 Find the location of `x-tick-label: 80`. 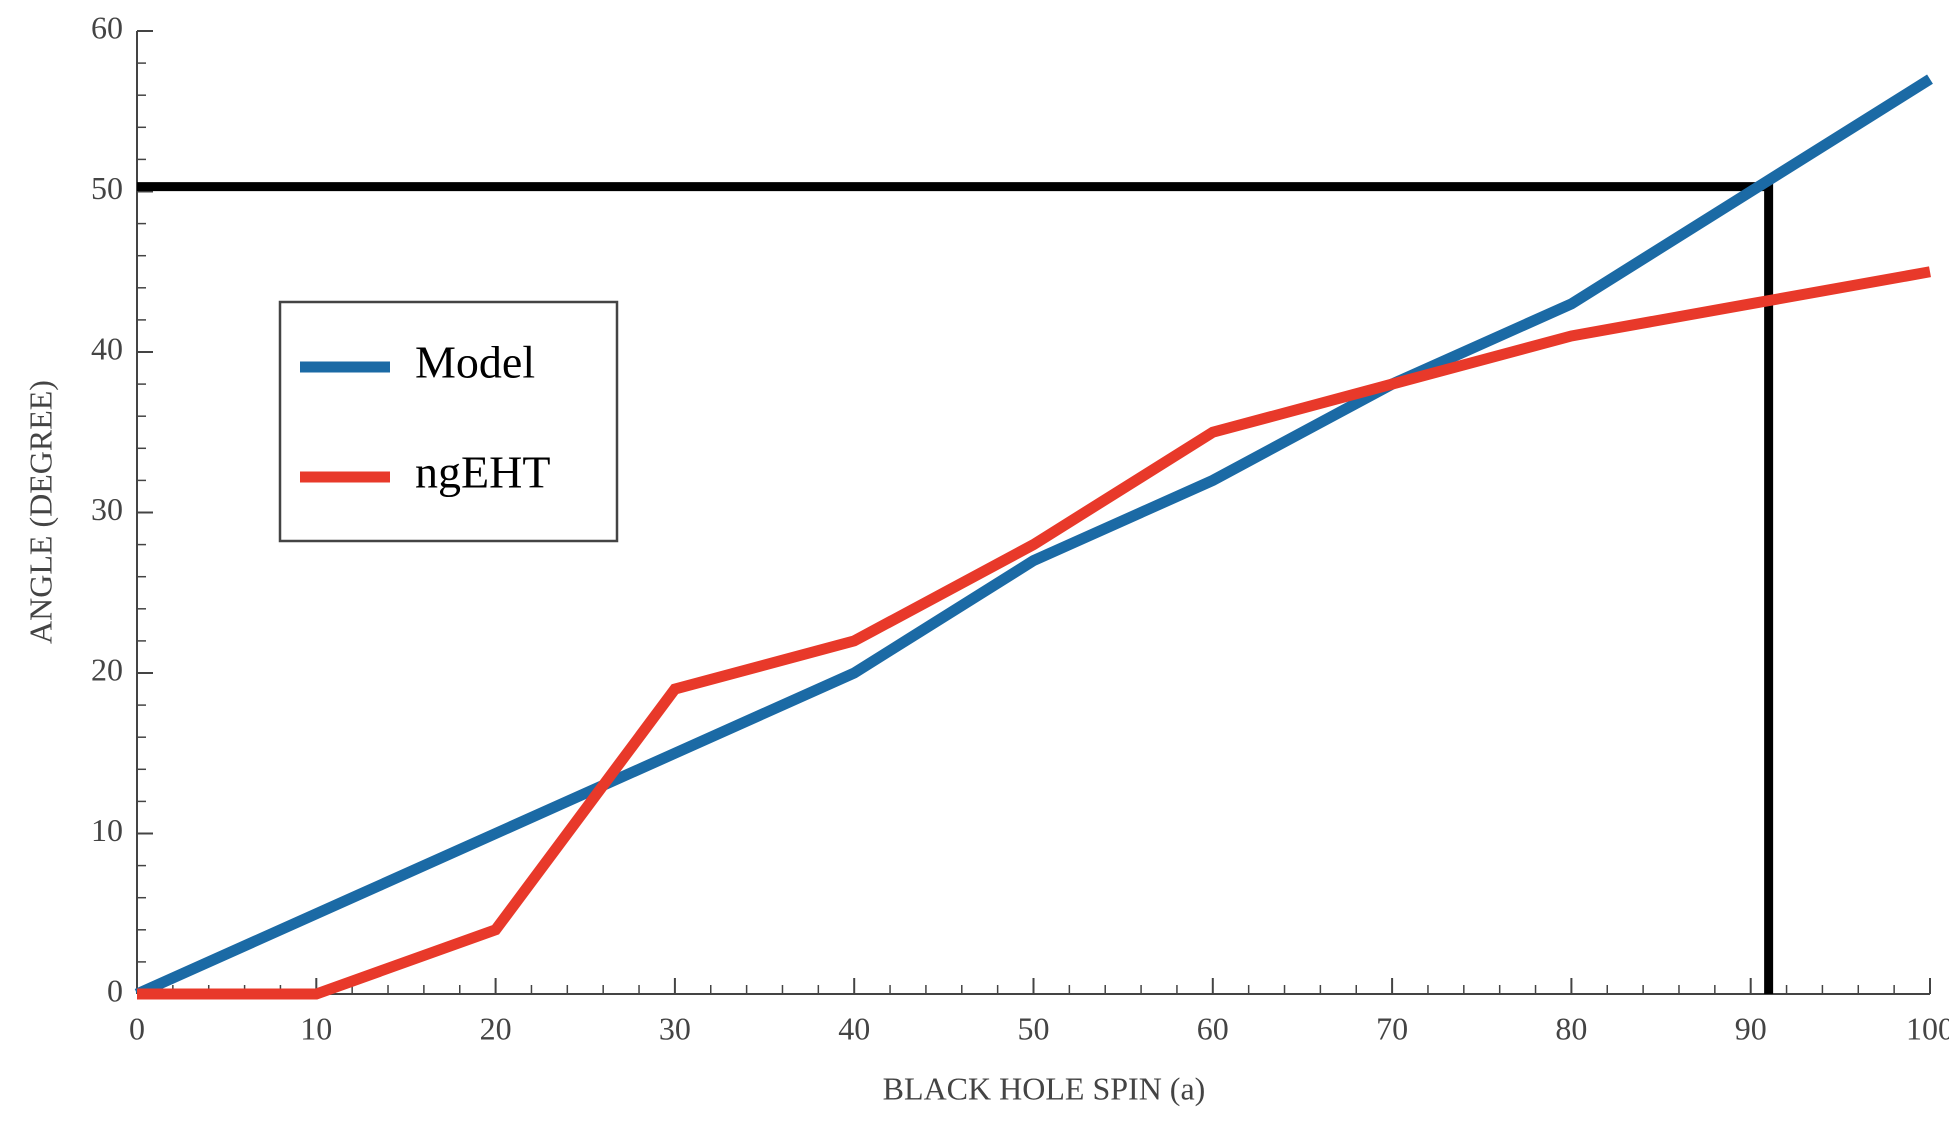

x-tick-label: 80 is located at coordinates (1571, 1028).